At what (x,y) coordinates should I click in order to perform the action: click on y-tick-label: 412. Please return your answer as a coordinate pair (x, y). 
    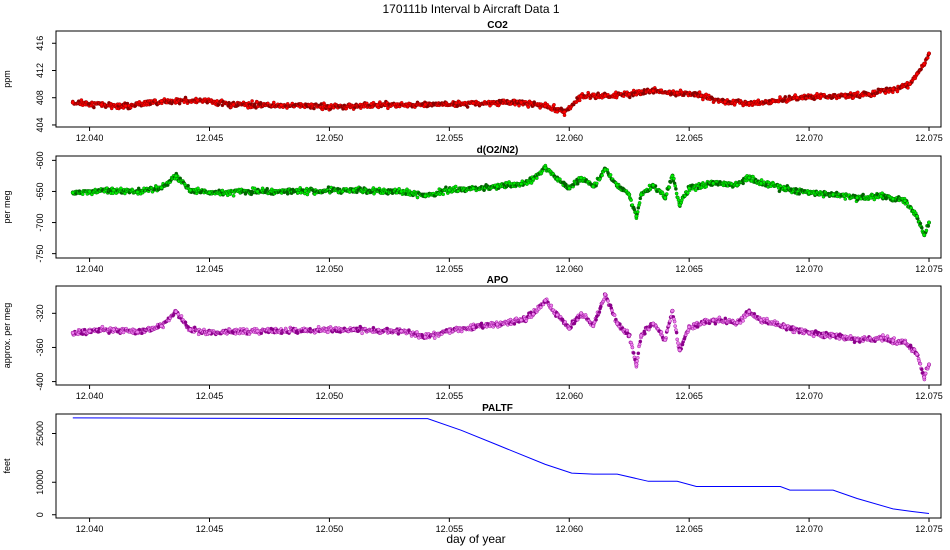
    Looking at the image, I should click on (40, 70).